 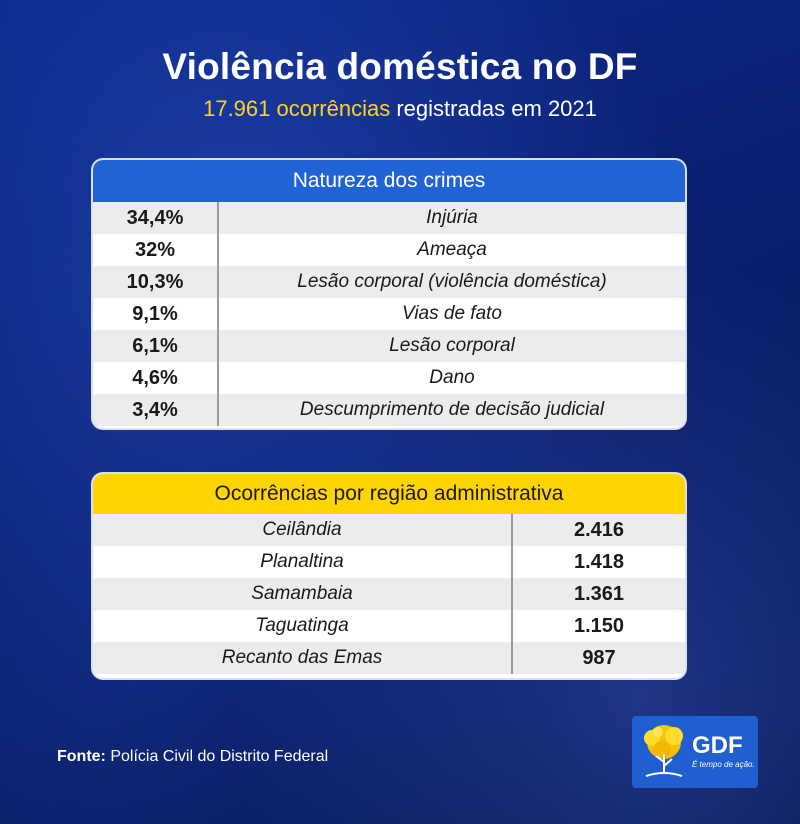 I want to click on crime-percentage: 4,6%, so click(x=156, y=378).